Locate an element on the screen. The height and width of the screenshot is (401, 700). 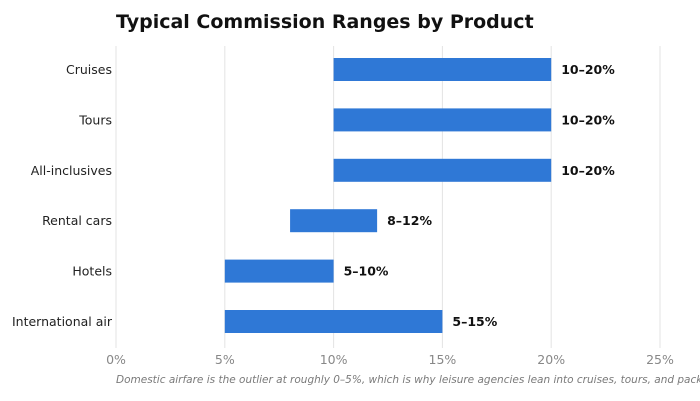
x-tick-label: 20% is located at coordinates (551, 359).